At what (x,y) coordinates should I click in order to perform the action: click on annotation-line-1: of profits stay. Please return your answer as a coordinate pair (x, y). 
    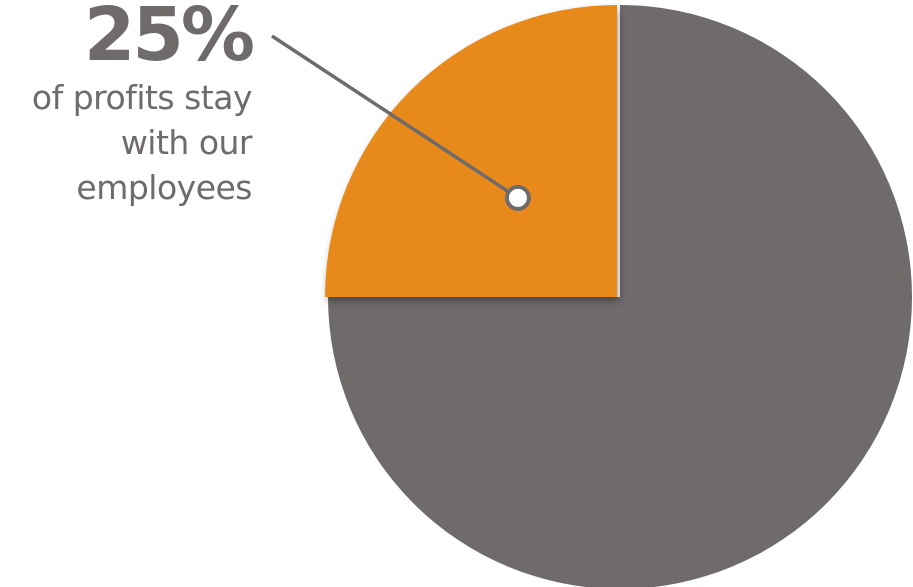
    Looking at the image, I should click on (142, 97).